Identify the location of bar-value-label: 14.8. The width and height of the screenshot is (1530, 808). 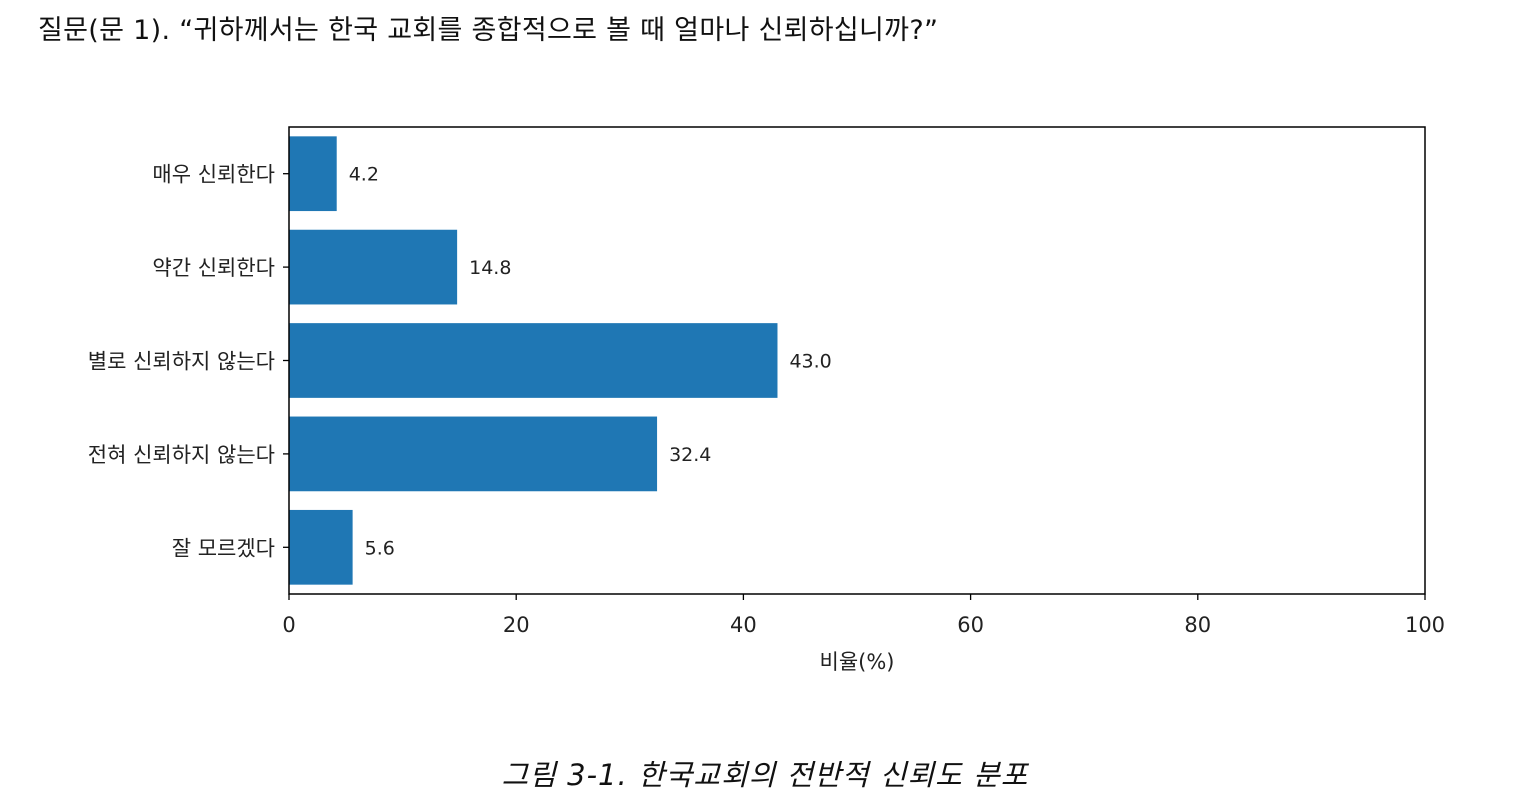
(490, 268).